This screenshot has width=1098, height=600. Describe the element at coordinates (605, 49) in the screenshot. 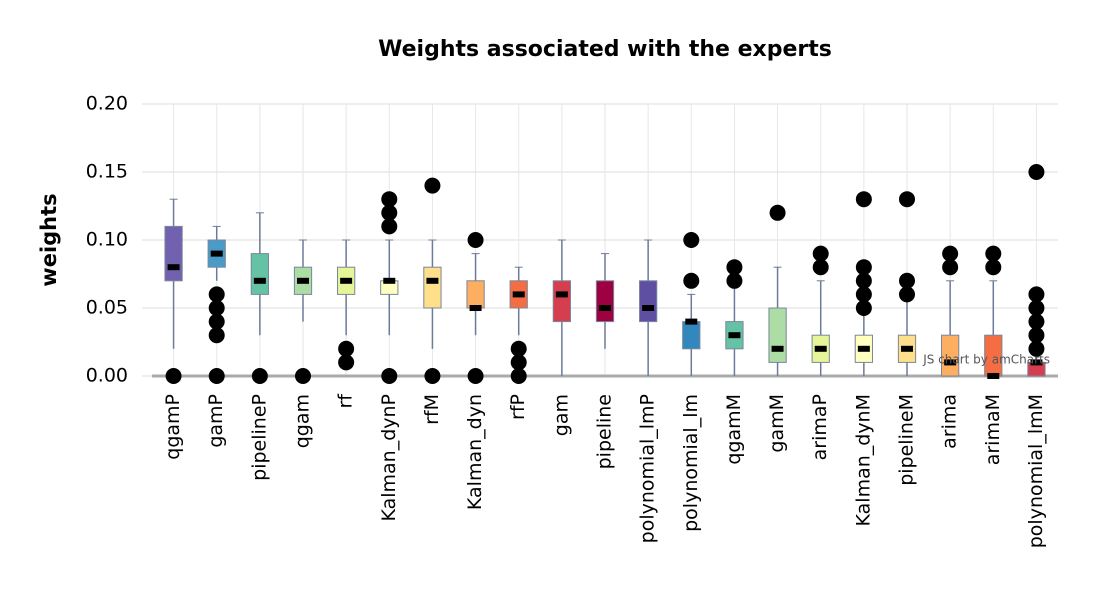

I see `chart-title: Weights associated with the experts` at that location.